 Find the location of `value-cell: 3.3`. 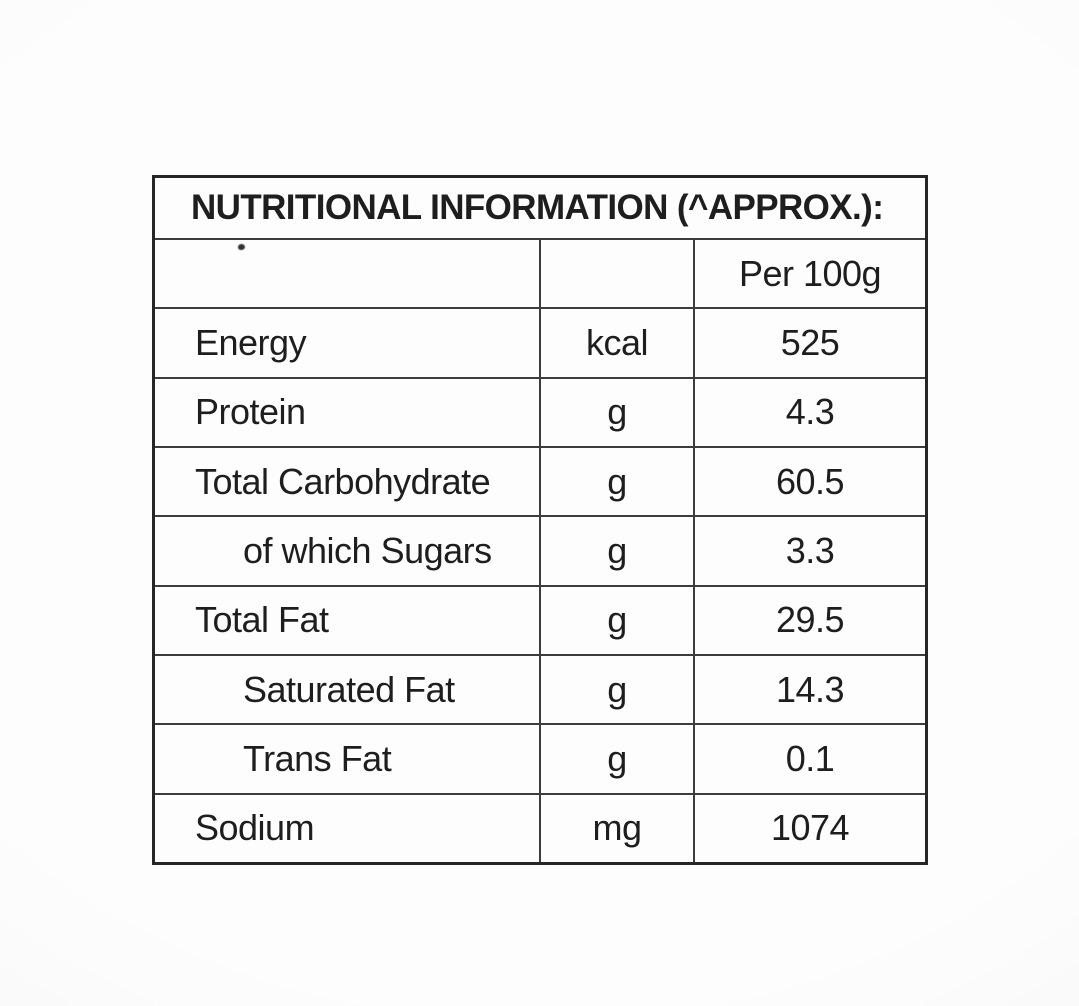

value-cell: 3.3 is located at coordinates (810, 550).